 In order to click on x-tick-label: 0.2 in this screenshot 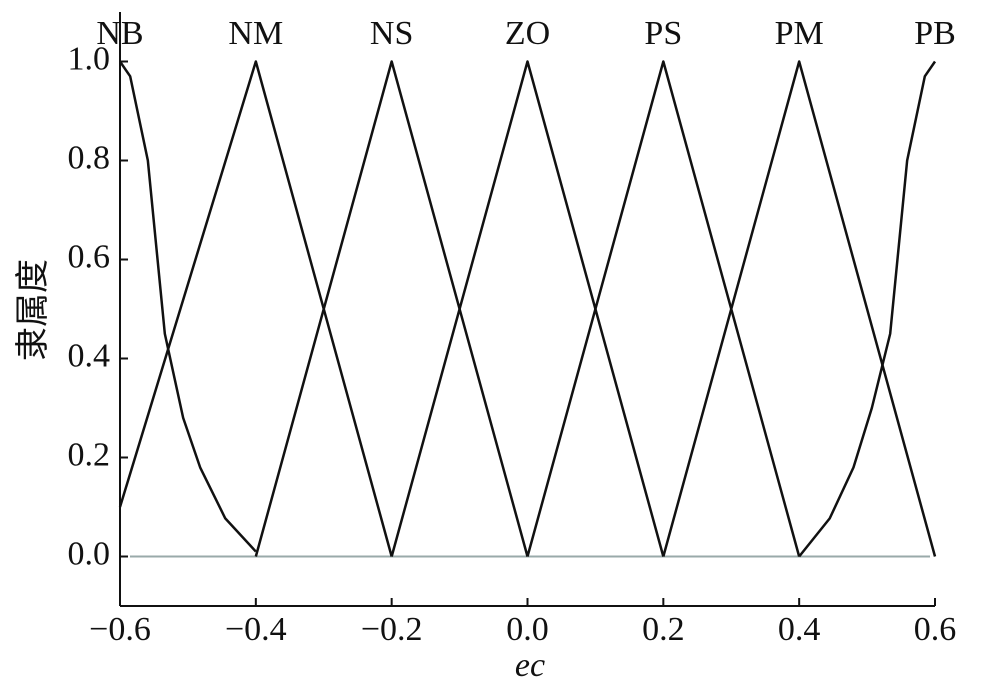, I will do `click(663, 629)`.